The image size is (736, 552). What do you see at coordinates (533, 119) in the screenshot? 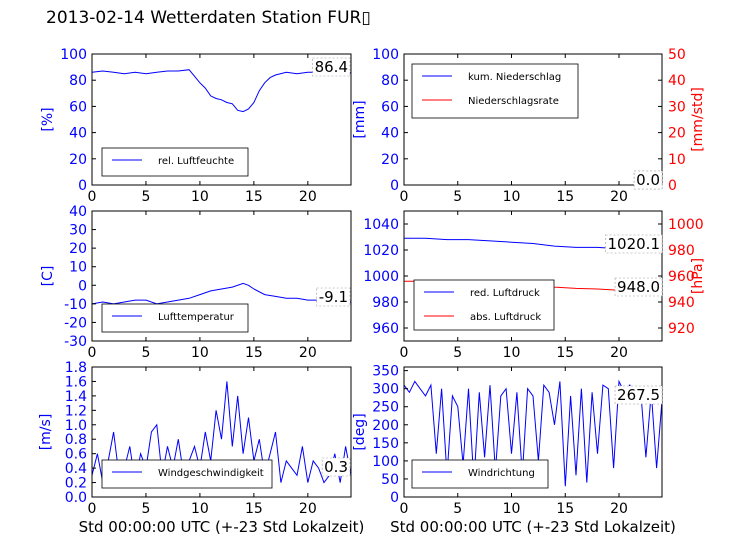
I see `axes-frame-precipitation` at bounding box center [533, 119].